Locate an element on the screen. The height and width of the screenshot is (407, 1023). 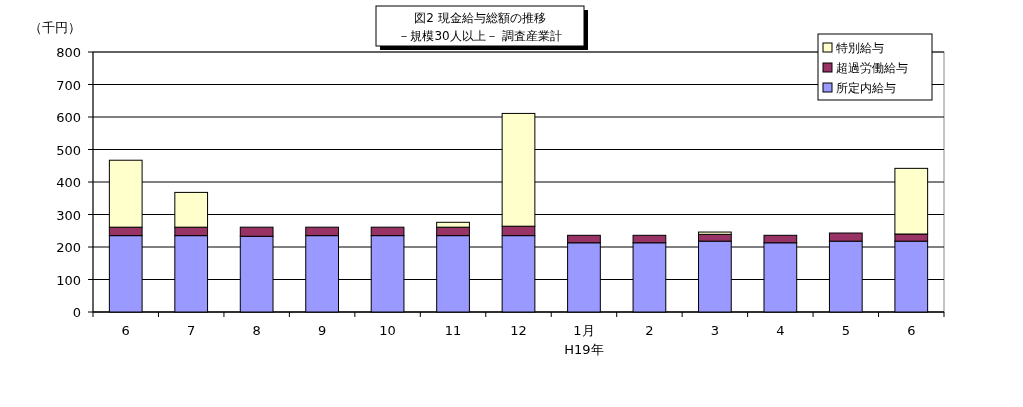
x-tick-label: 7 is located at coordinates (191, 330).